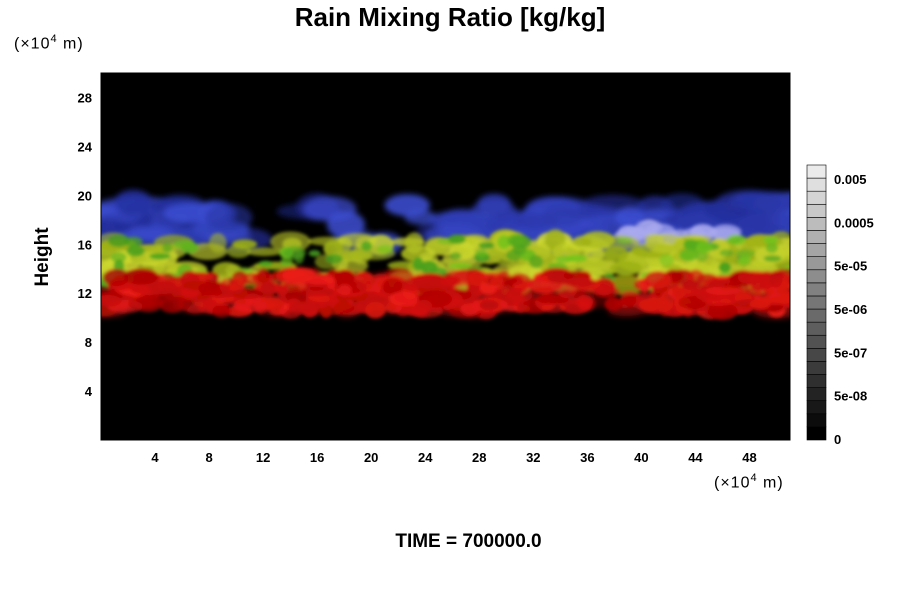  Describe the element at coordinates (88, 342) in the screenshot. I see `y-tick-label: 8` at that location.